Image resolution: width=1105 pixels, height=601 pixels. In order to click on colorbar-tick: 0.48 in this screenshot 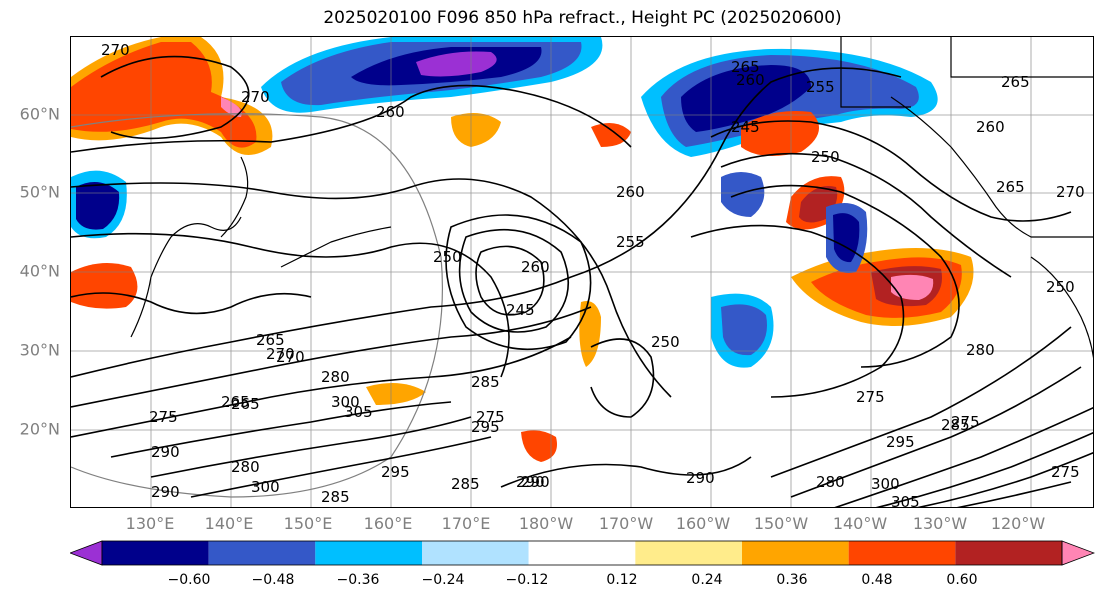, I will do `click(877, 580)`.